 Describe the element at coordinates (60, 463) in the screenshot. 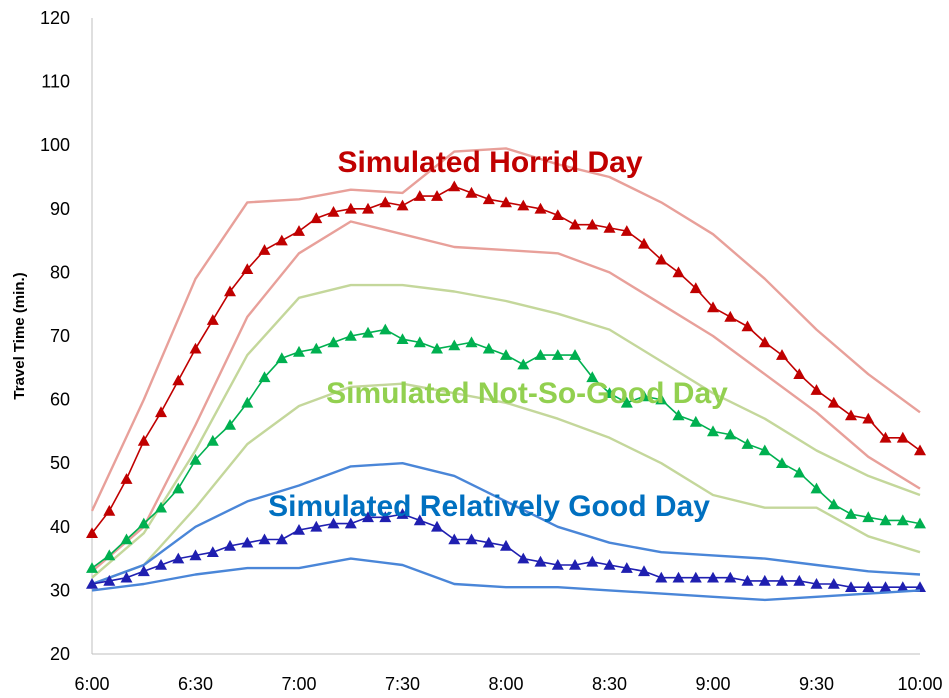

I see `y-tick-label: 50` at that location.